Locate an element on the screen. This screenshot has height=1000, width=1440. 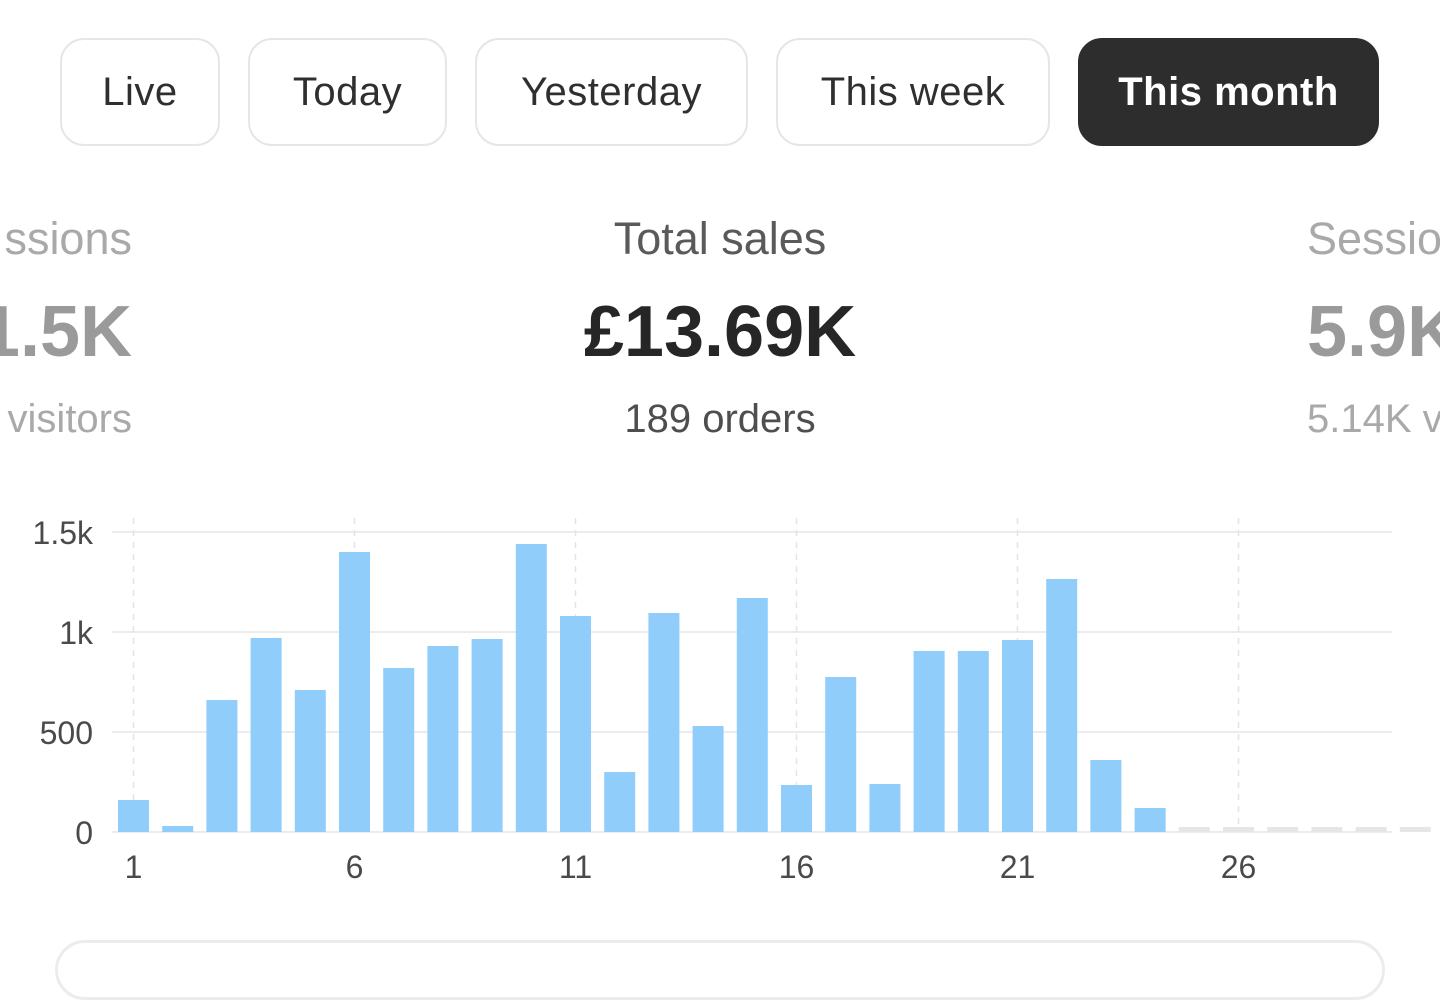
metric-label: Total sales is located at coordinates (720, 238).